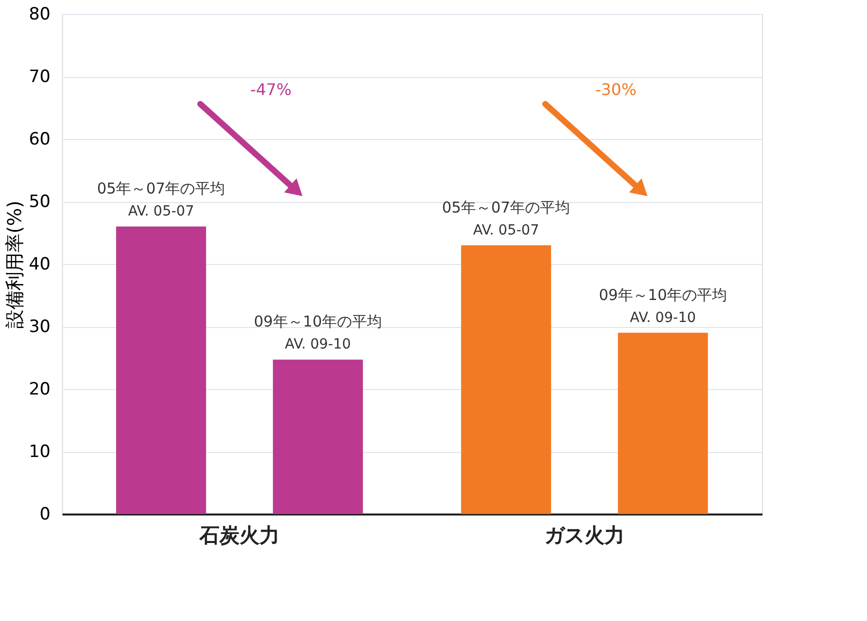 The image size is (867, 621). Describe the element at coordinates (39, 77) in the screenshot. I see `y-tick-label: 70` at that location.